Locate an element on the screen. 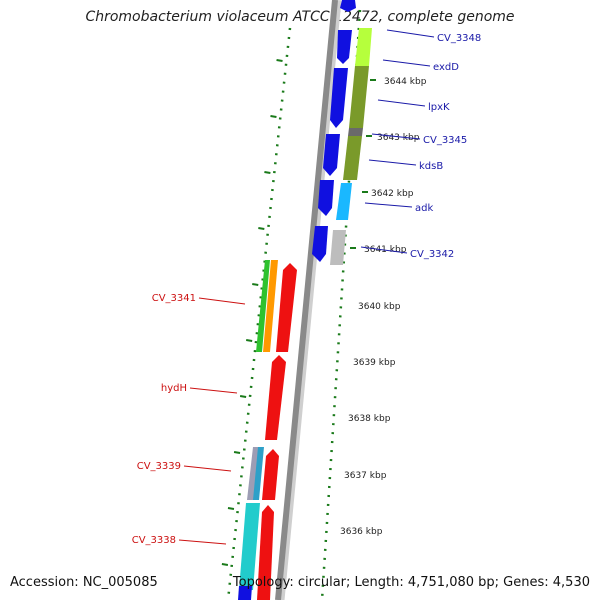 This screenshot has width=600, height=600. reverse-gene-track is located at coordinates (277, 431).